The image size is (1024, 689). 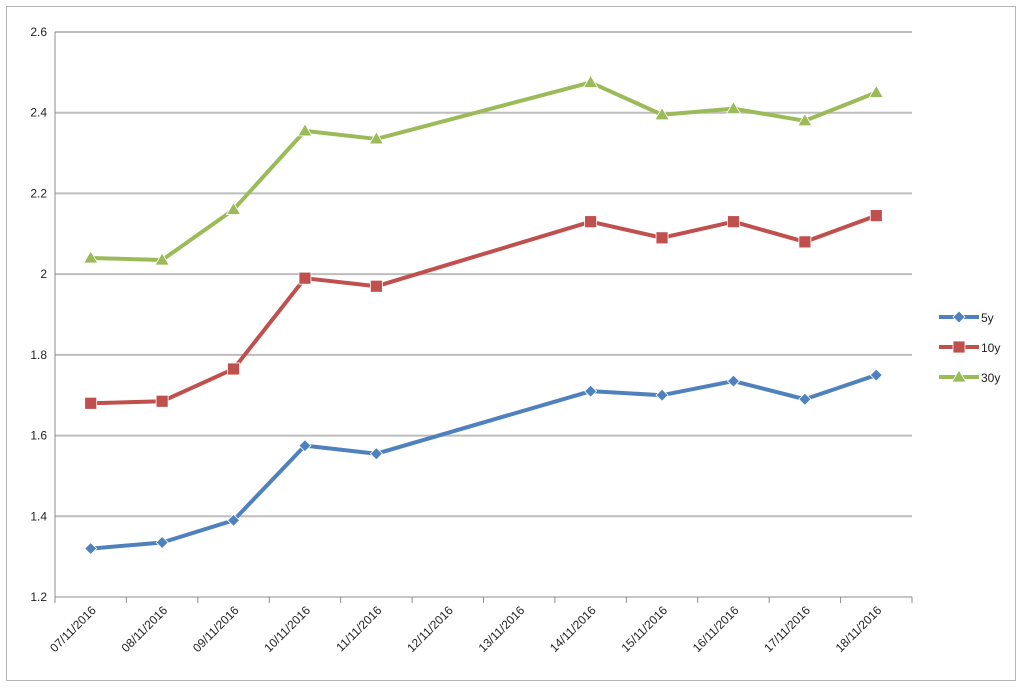 I want to click on y-tick-label: 1.6, so click(x=38, y=436).